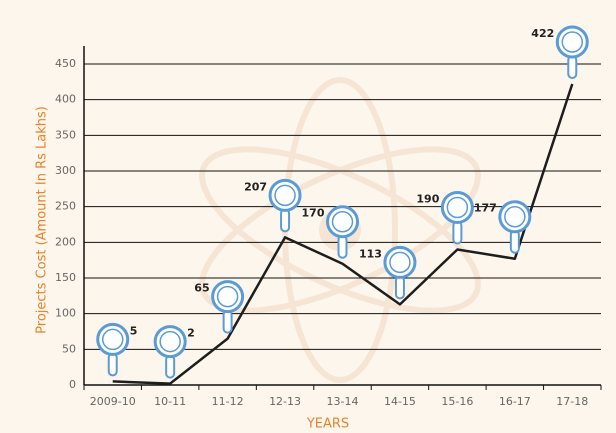 This screenshot has width=616, height=433. I want to click on data-label: 65, so click(201, 288).